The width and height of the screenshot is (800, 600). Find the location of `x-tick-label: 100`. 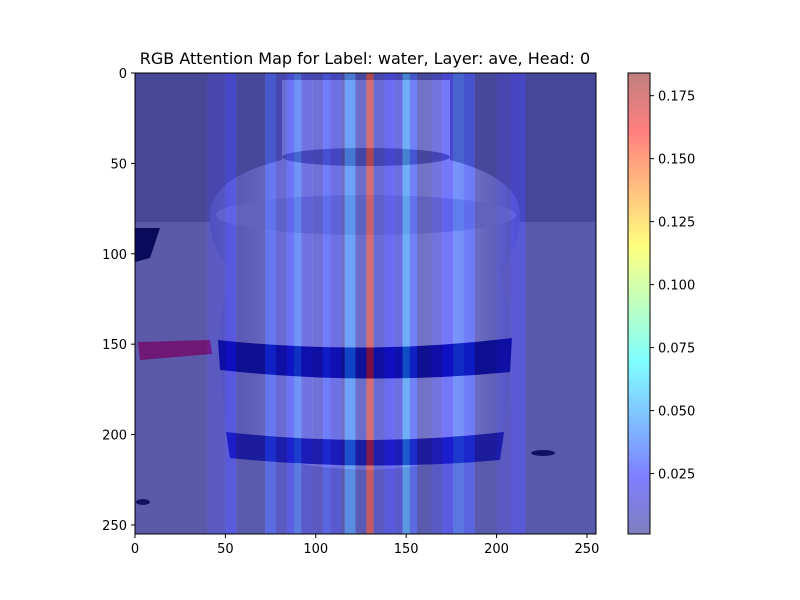

x-tick-label: 100 is located at coordinates (315, 549).